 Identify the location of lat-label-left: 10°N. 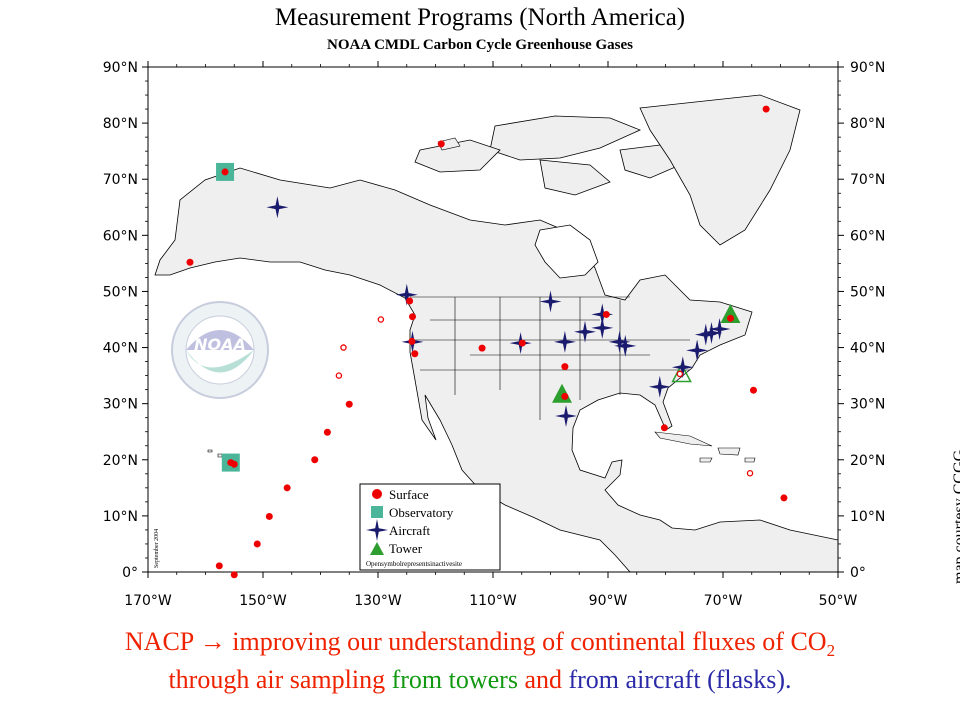
(120, 517).